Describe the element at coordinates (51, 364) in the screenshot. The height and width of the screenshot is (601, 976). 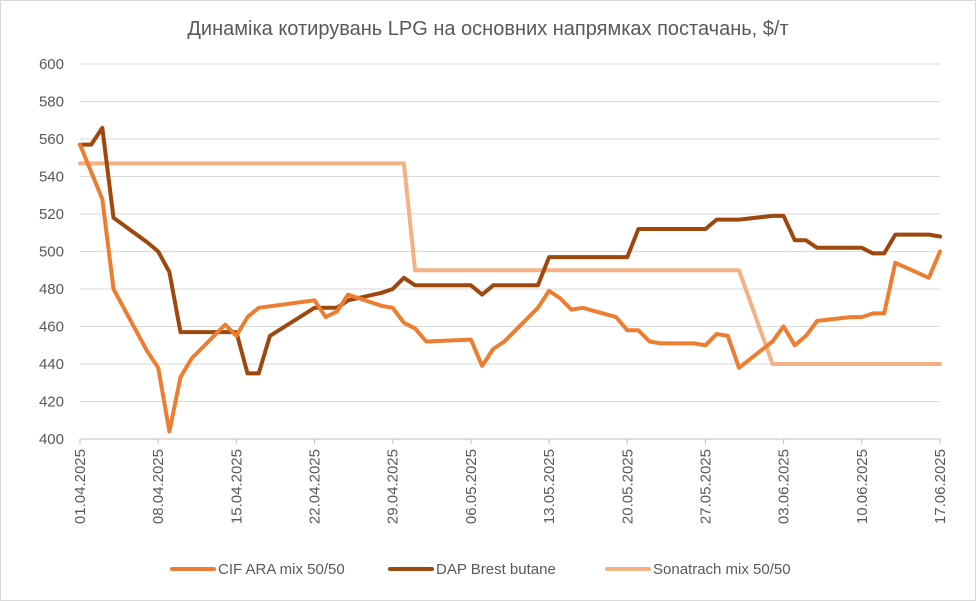
I see `y-tick-label: 440` at that location.